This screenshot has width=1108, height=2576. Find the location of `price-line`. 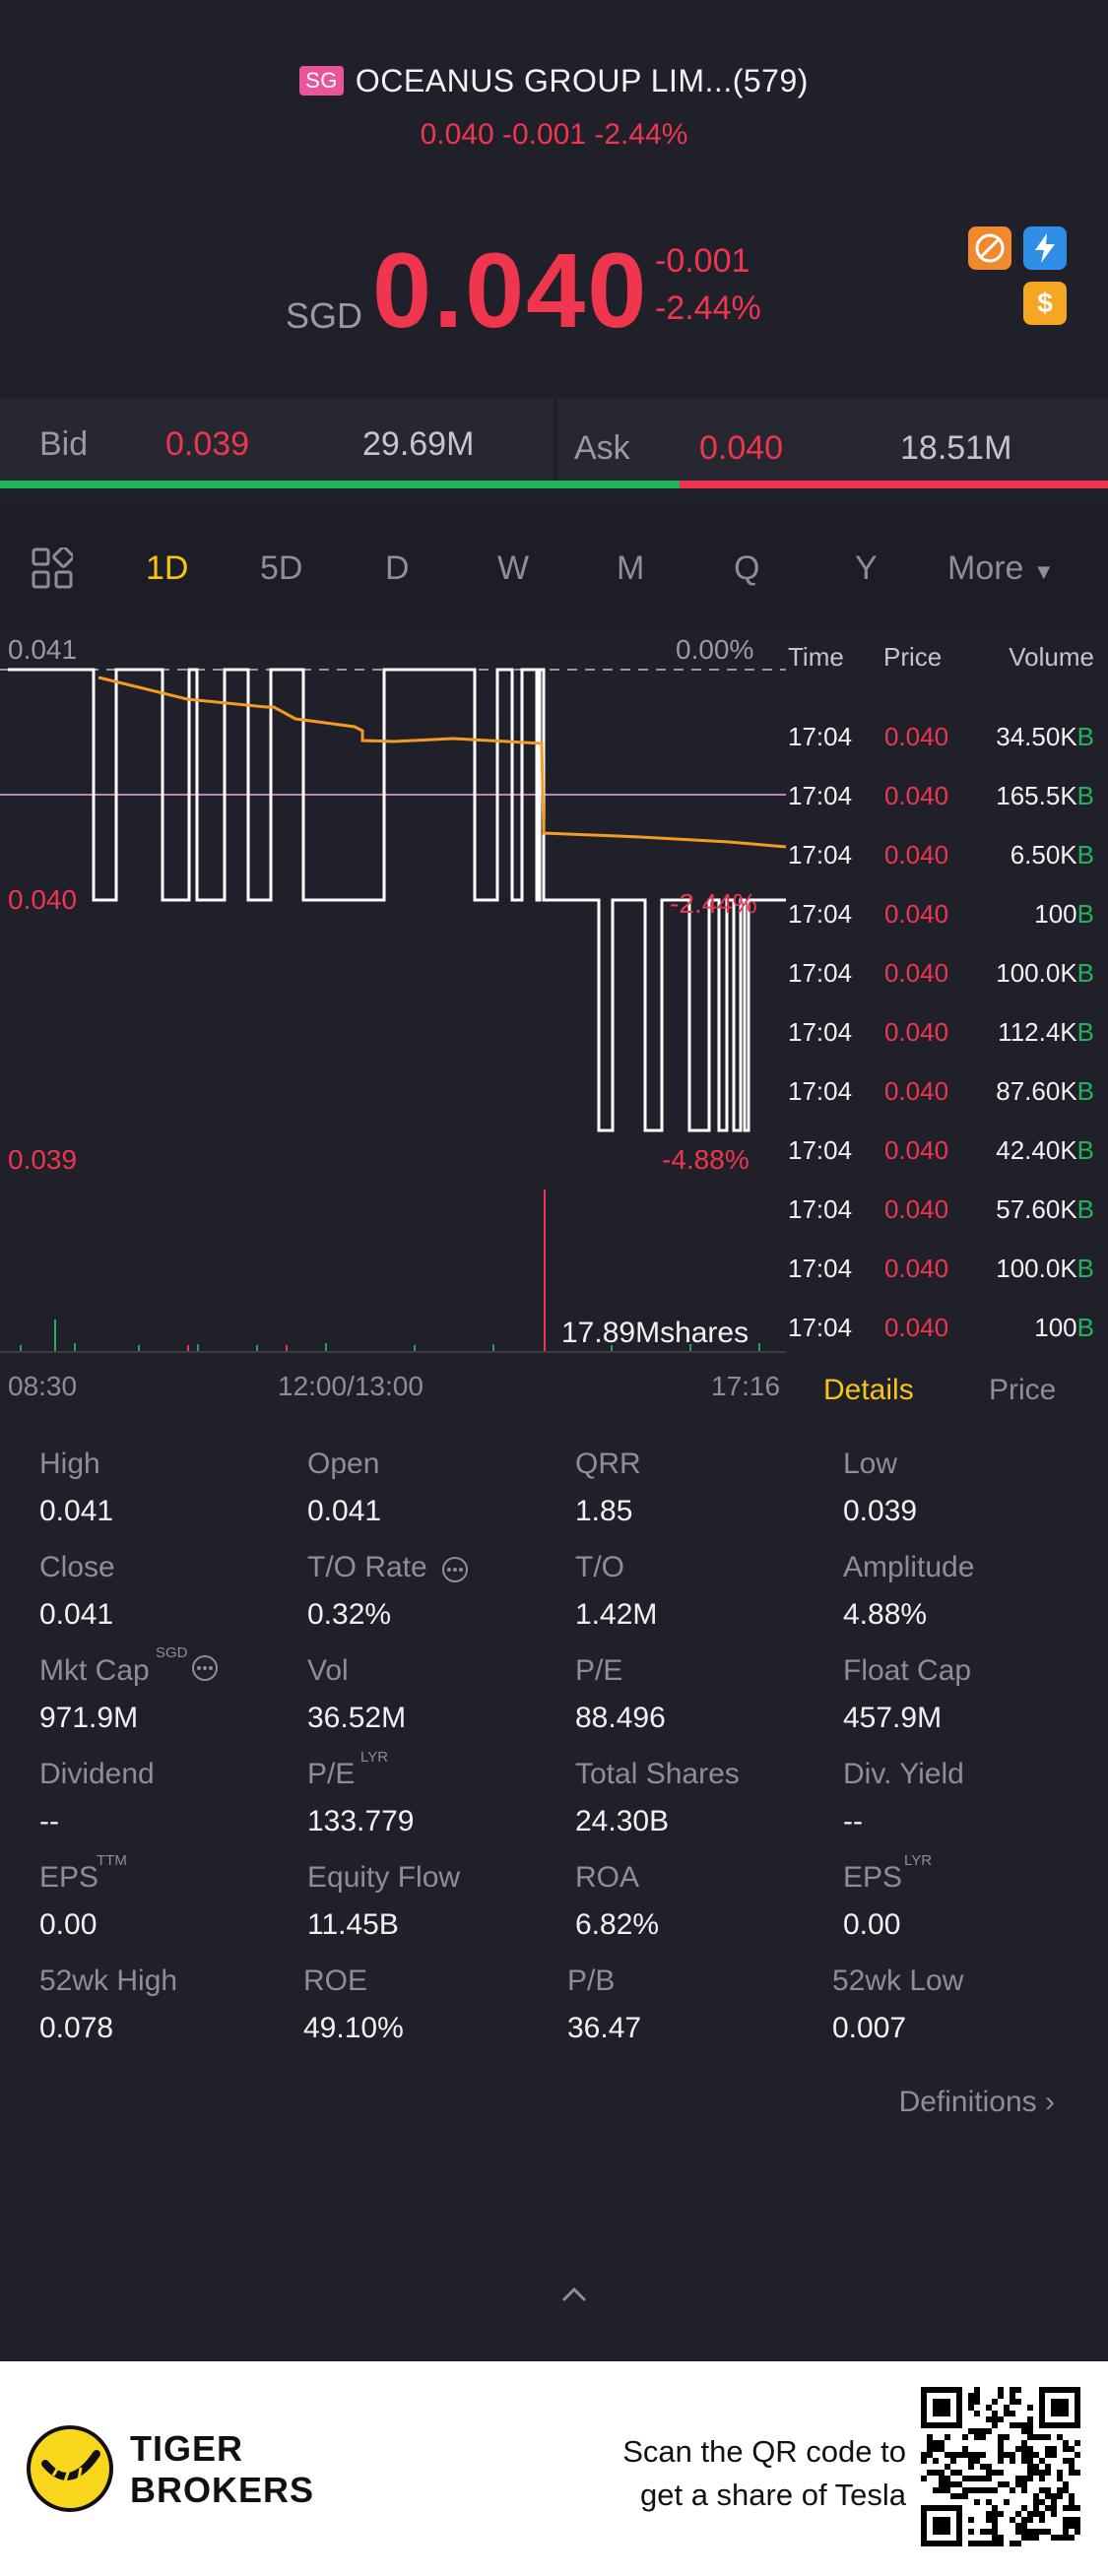

price-line is located at coordinates (397, 900).